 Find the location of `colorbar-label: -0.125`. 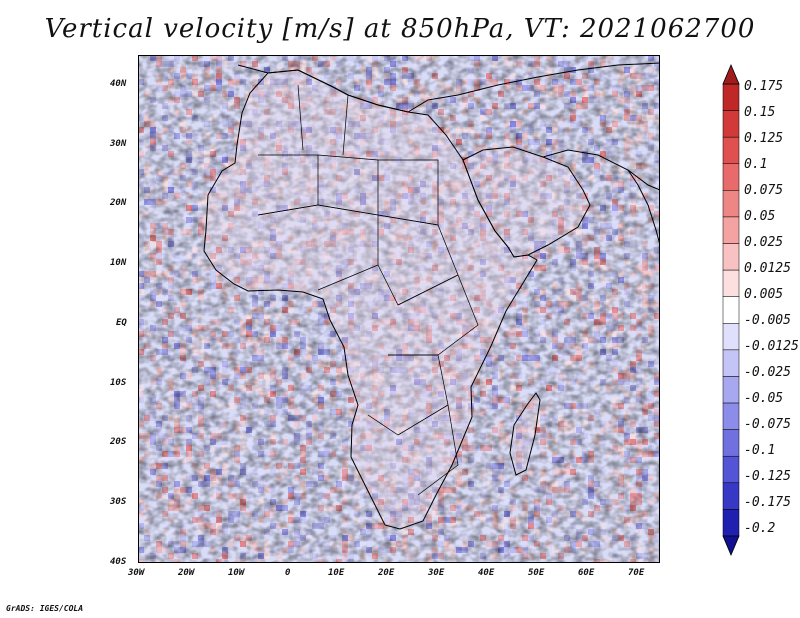

colorbar-label: -0.125 is located at coordinates (767, 476).